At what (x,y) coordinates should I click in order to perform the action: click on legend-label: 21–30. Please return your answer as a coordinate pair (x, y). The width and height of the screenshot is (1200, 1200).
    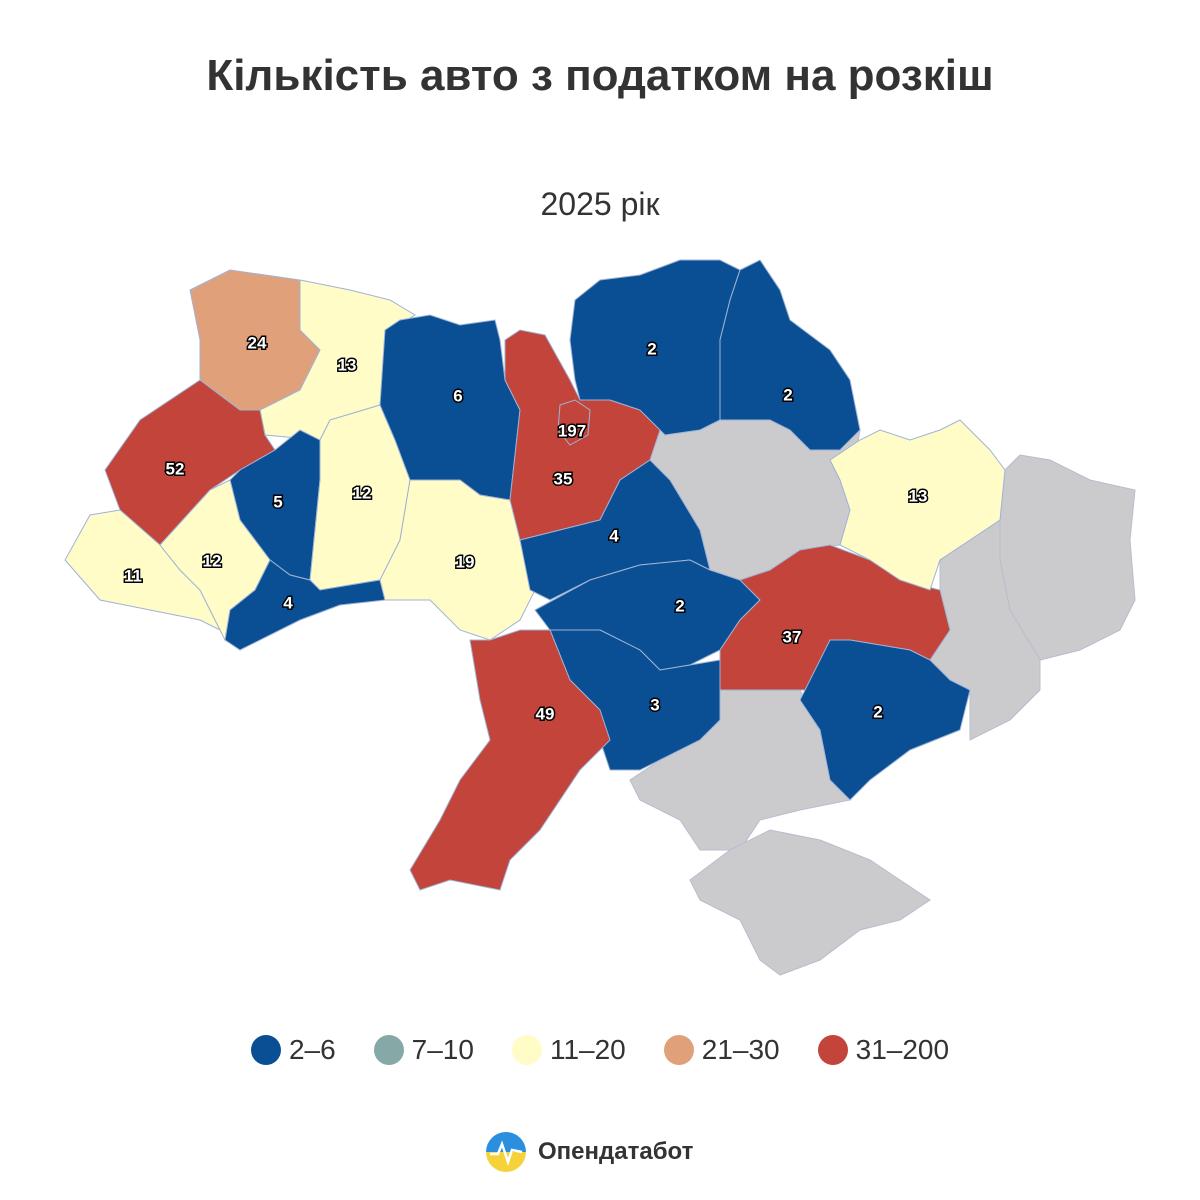
    Looking at the image, I should click on (740, 1049).